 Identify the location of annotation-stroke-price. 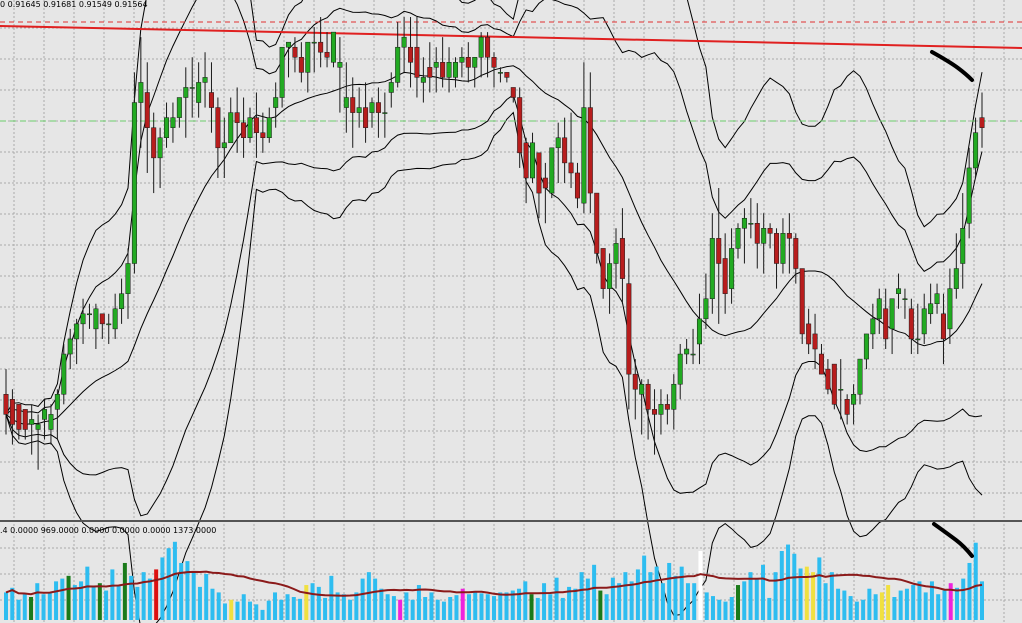
(952, 66).